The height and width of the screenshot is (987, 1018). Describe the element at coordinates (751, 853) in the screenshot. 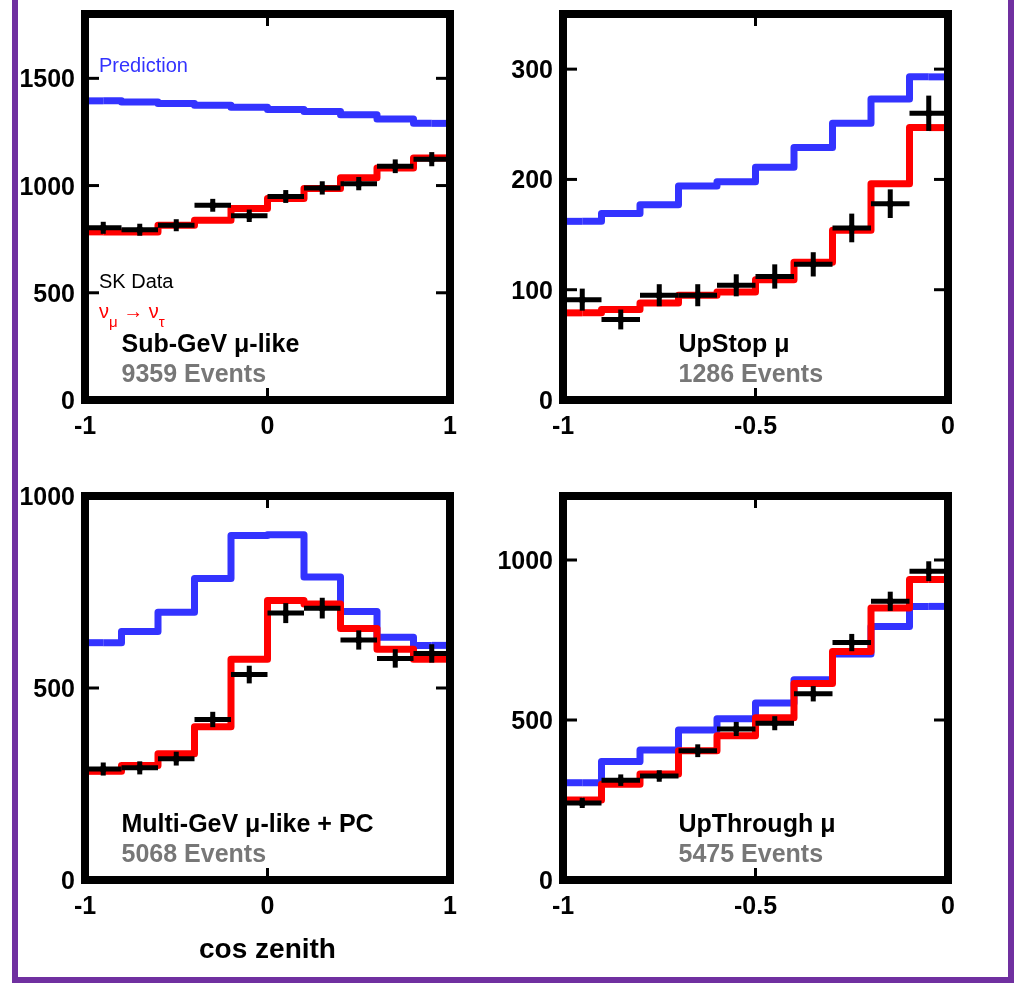

I see `annotation: 5475 Events` at that location.